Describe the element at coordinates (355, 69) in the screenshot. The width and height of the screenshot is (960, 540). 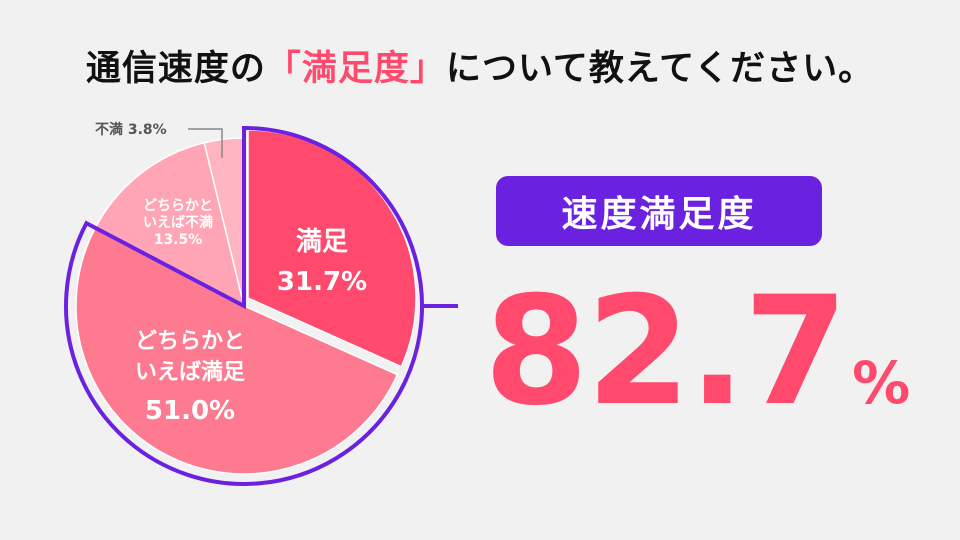
I see `title-highlight: 「満足度」` at that location.